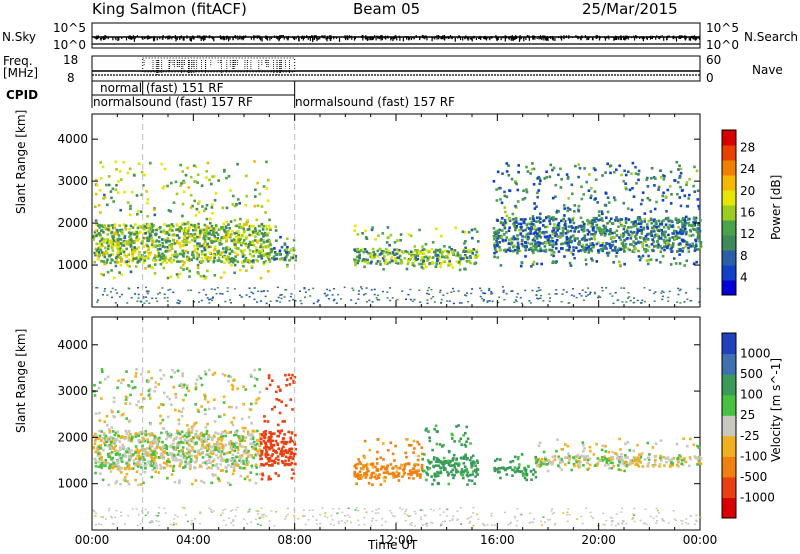  Describe the element at coordinates (387, 9) in the screenshot. I see `beam-title: Beam 05` at that location.